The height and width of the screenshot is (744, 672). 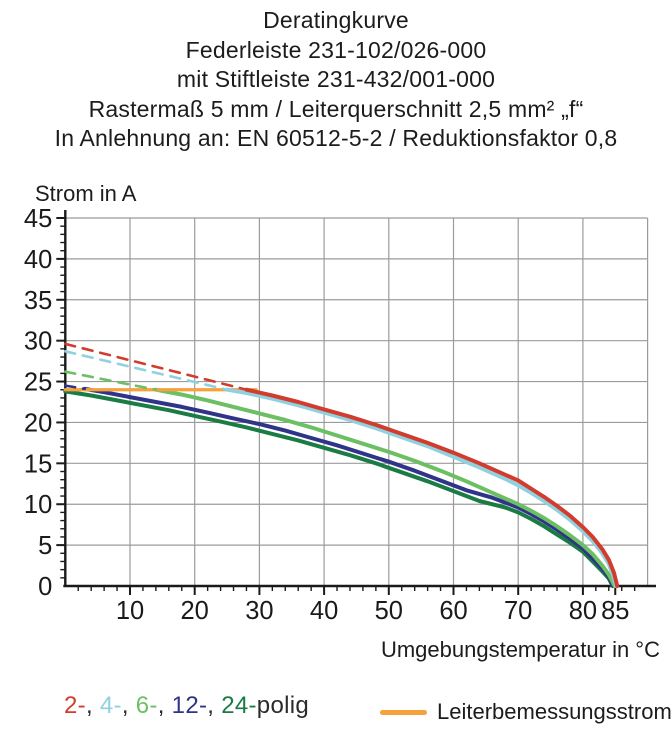 I want to click on legend-pole-24-polig: 24-, so click(x=239, y=705).